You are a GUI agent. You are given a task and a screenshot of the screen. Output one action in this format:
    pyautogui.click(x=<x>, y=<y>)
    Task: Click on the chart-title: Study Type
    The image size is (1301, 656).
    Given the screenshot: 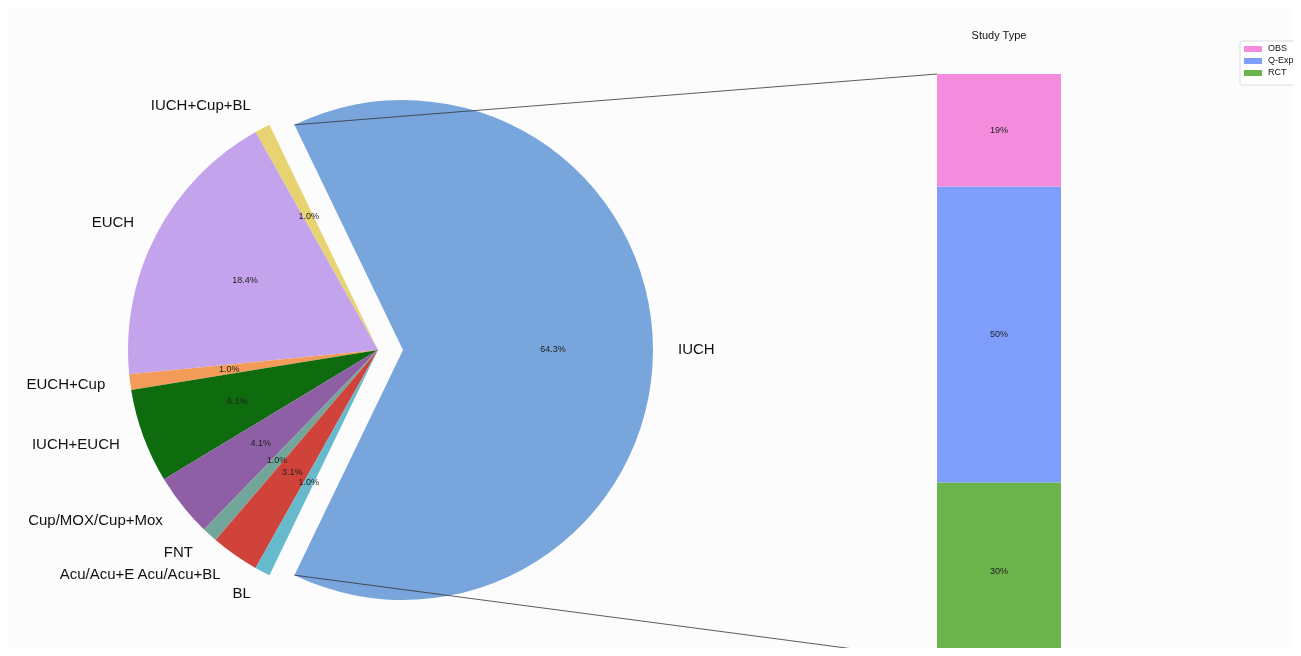 What is the action you would take?
    pyautogui.click(x=999, y=34)
    